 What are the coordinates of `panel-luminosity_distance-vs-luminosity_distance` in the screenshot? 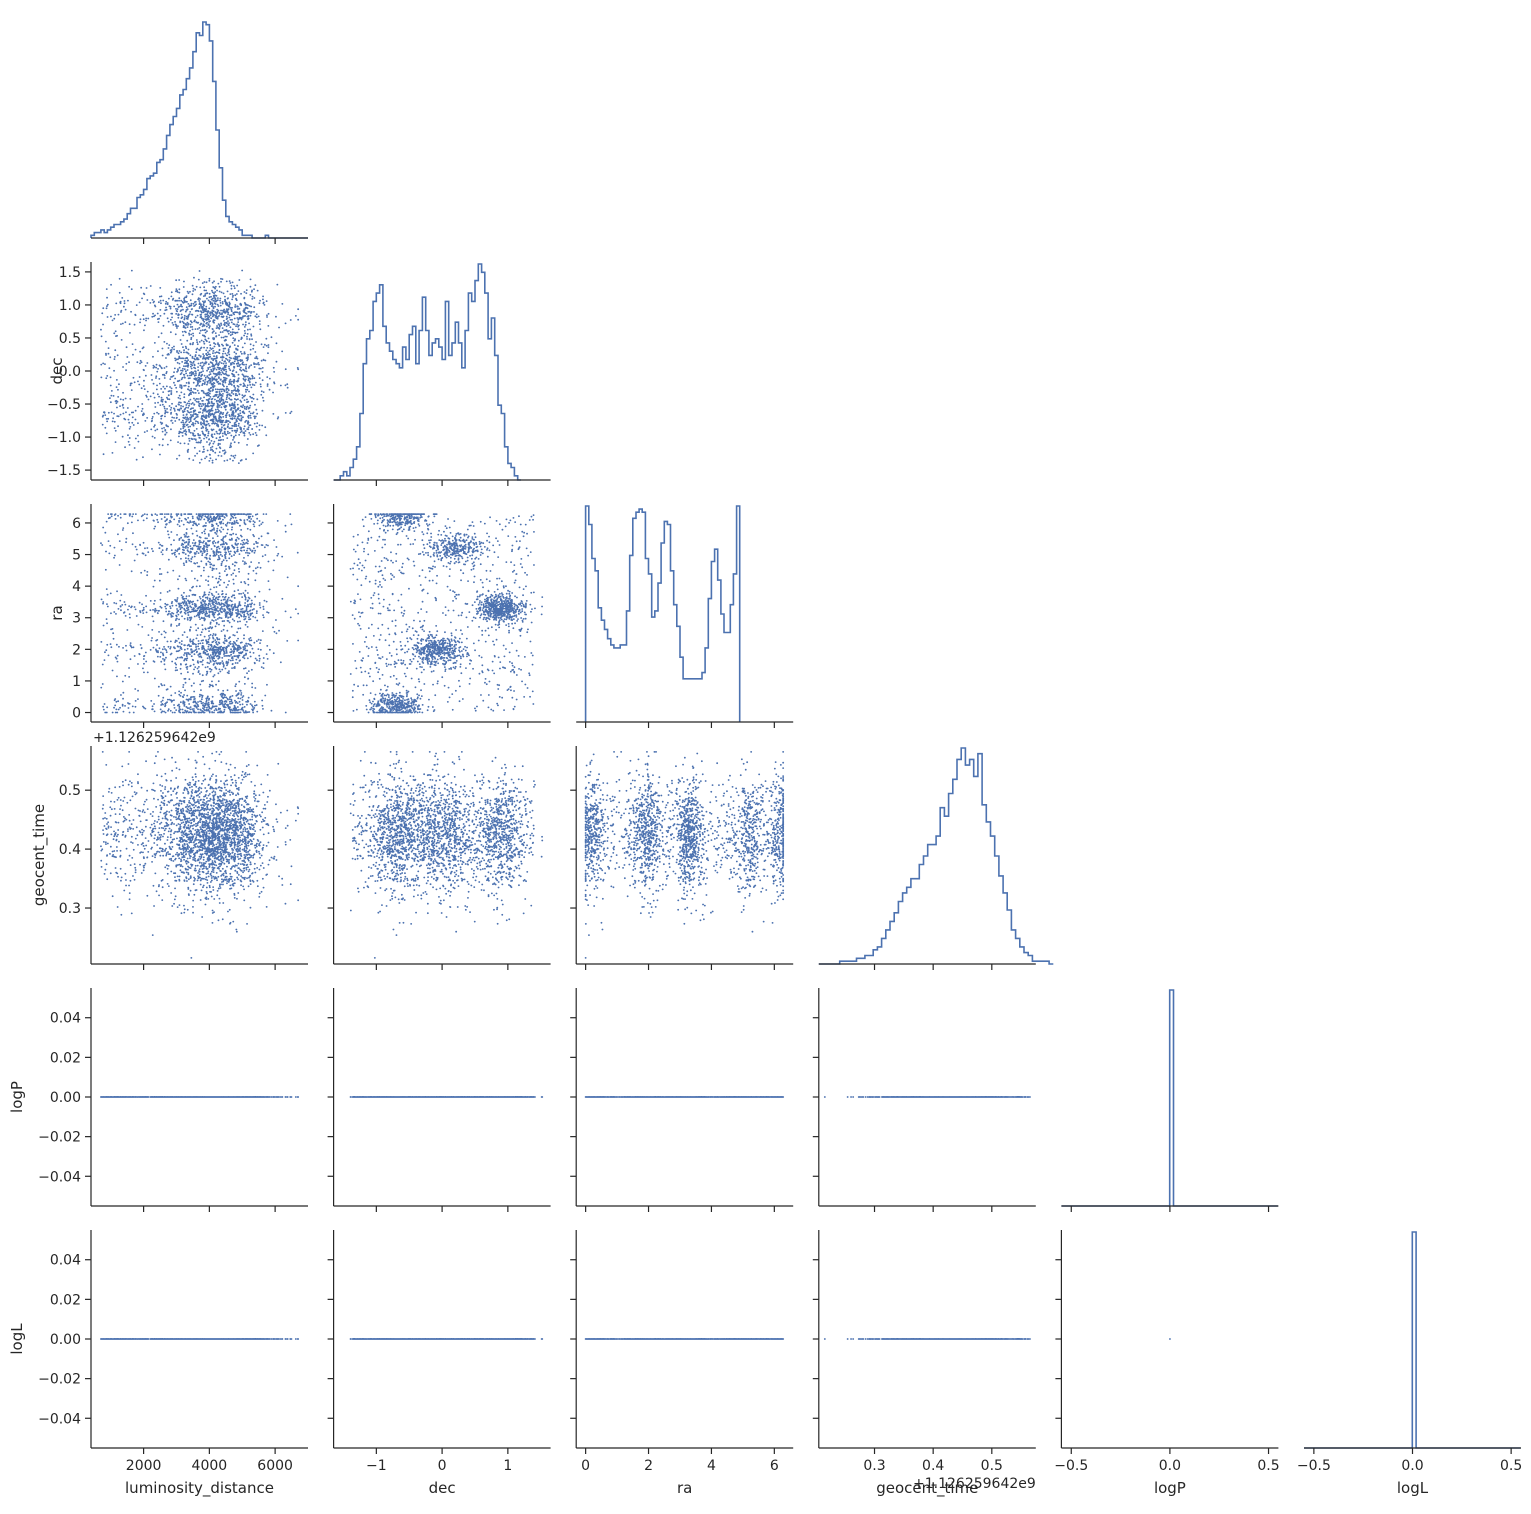 It's located at (199, 132).